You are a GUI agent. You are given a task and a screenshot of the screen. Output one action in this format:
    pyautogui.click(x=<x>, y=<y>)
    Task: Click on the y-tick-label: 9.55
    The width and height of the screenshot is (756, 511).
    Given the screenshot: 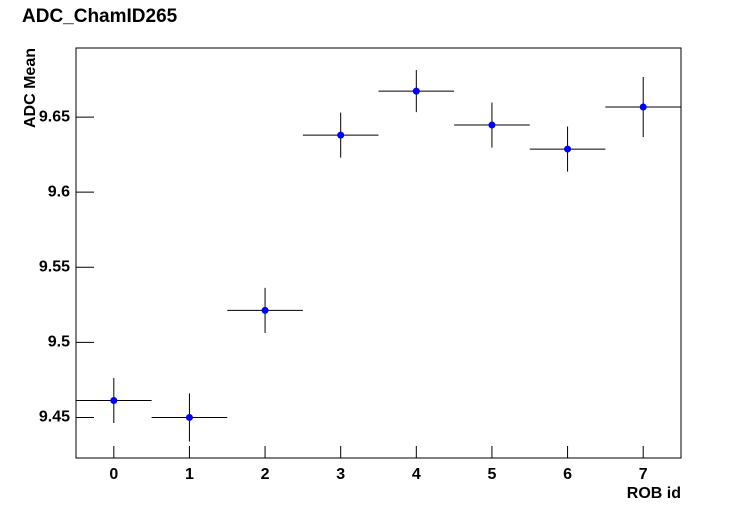 What is the action you would take?
    pyautogui.click(x=54, y=266)
    